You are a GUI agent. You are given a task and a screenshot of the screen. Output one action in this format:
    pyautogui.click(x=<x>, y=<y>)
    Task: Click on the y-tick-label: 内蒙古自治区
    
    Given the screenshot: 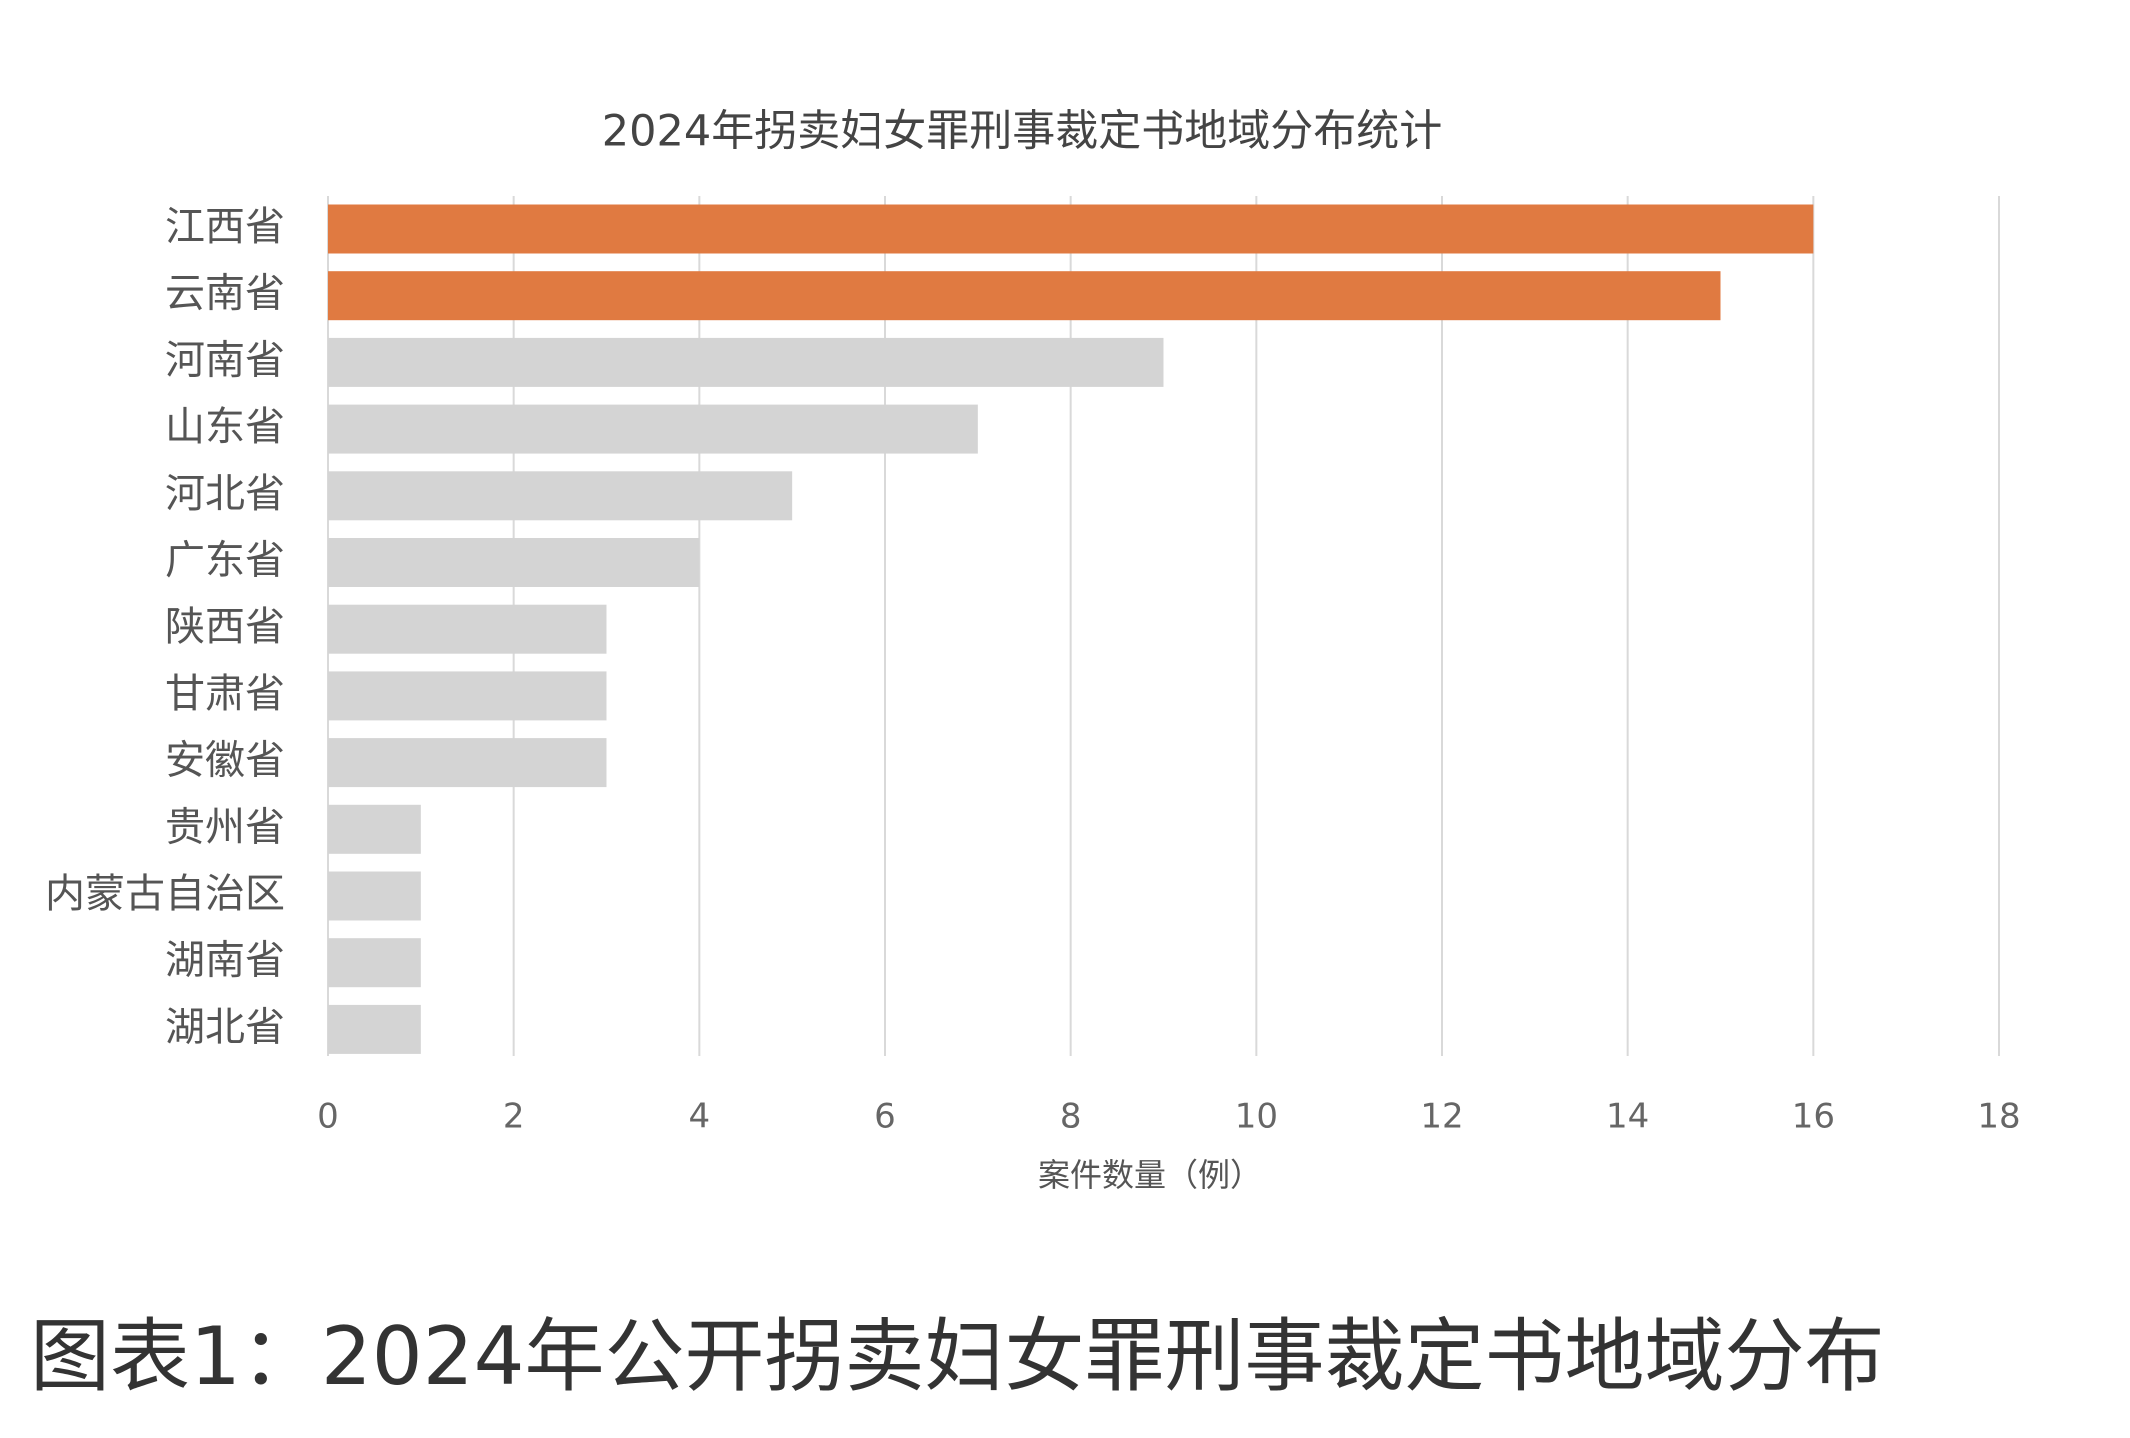 What is the action you would take?
    pyautogui.click(x=165, y=894)
    